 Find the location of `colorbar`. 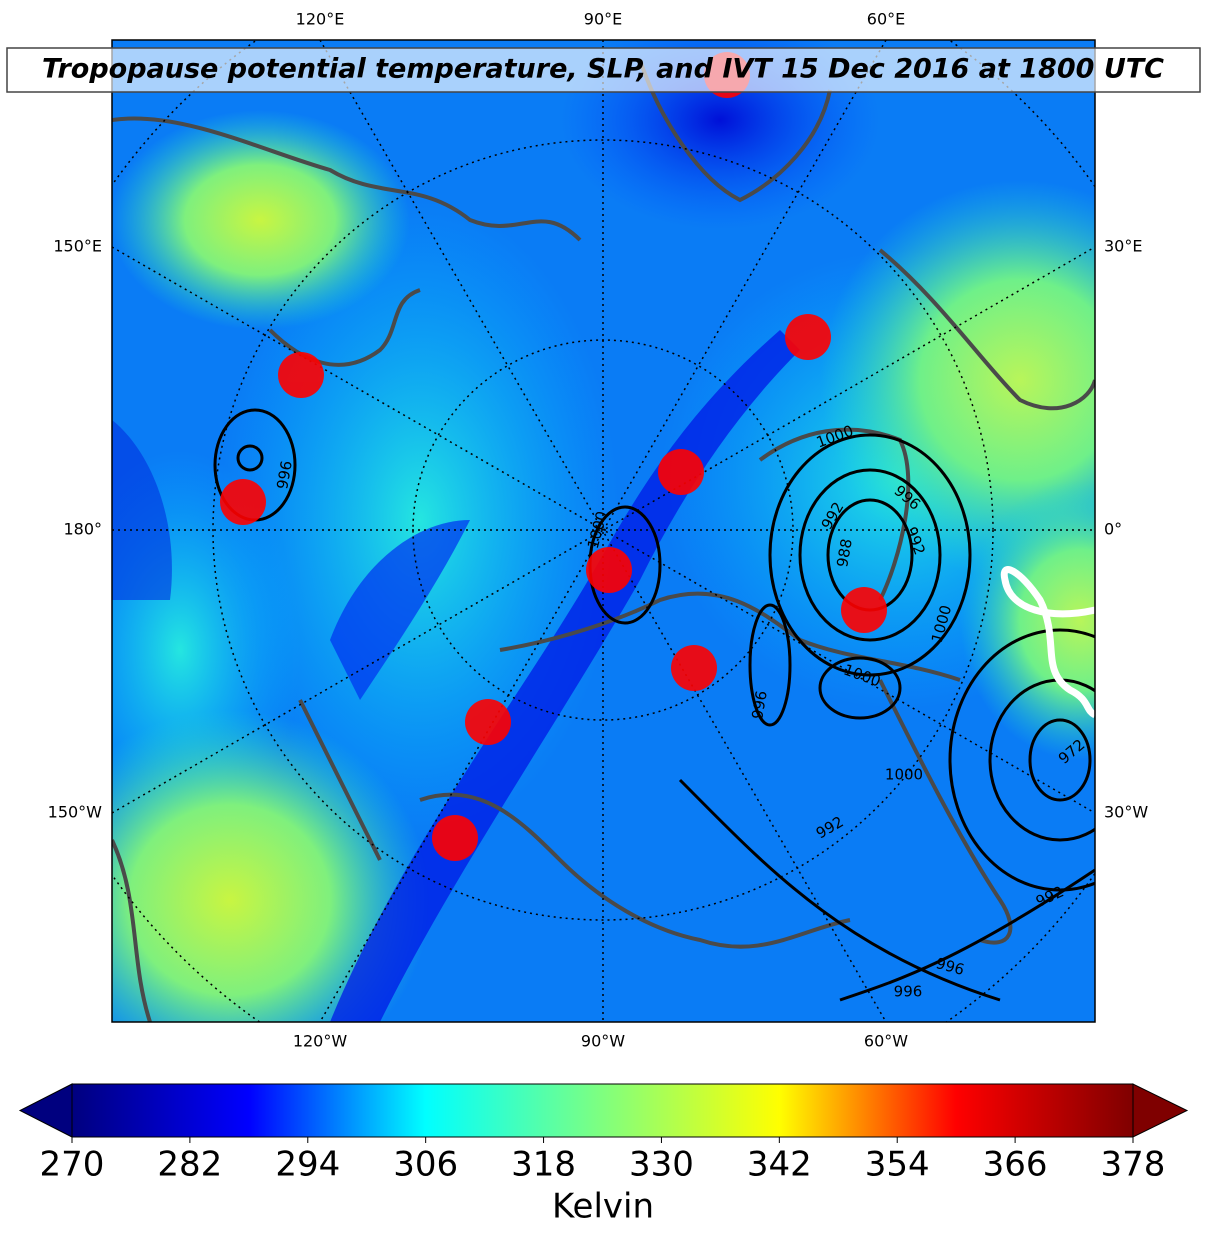

colorbar is located at coordinates (602, 1110).